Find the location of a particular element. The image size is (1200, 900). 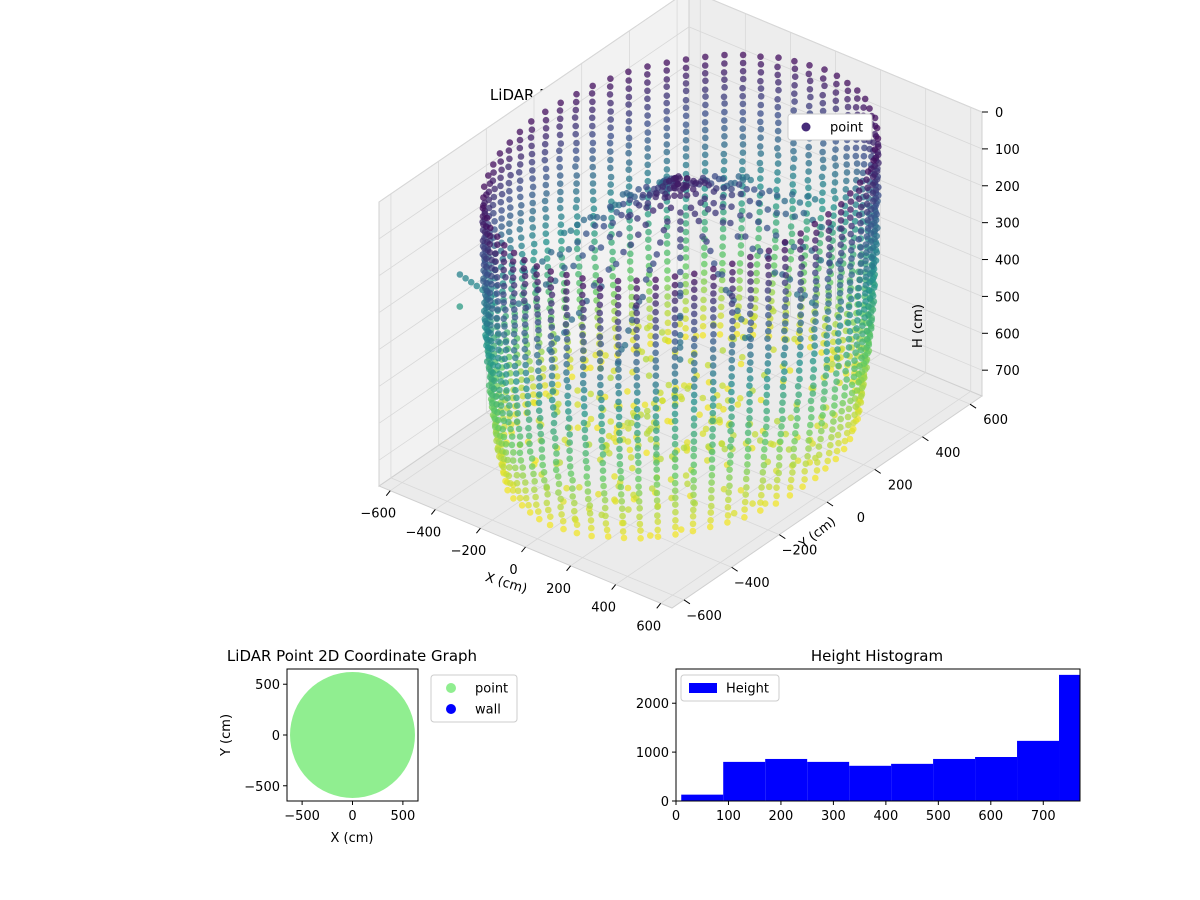

grid-line is located at coordinates (835, 88).